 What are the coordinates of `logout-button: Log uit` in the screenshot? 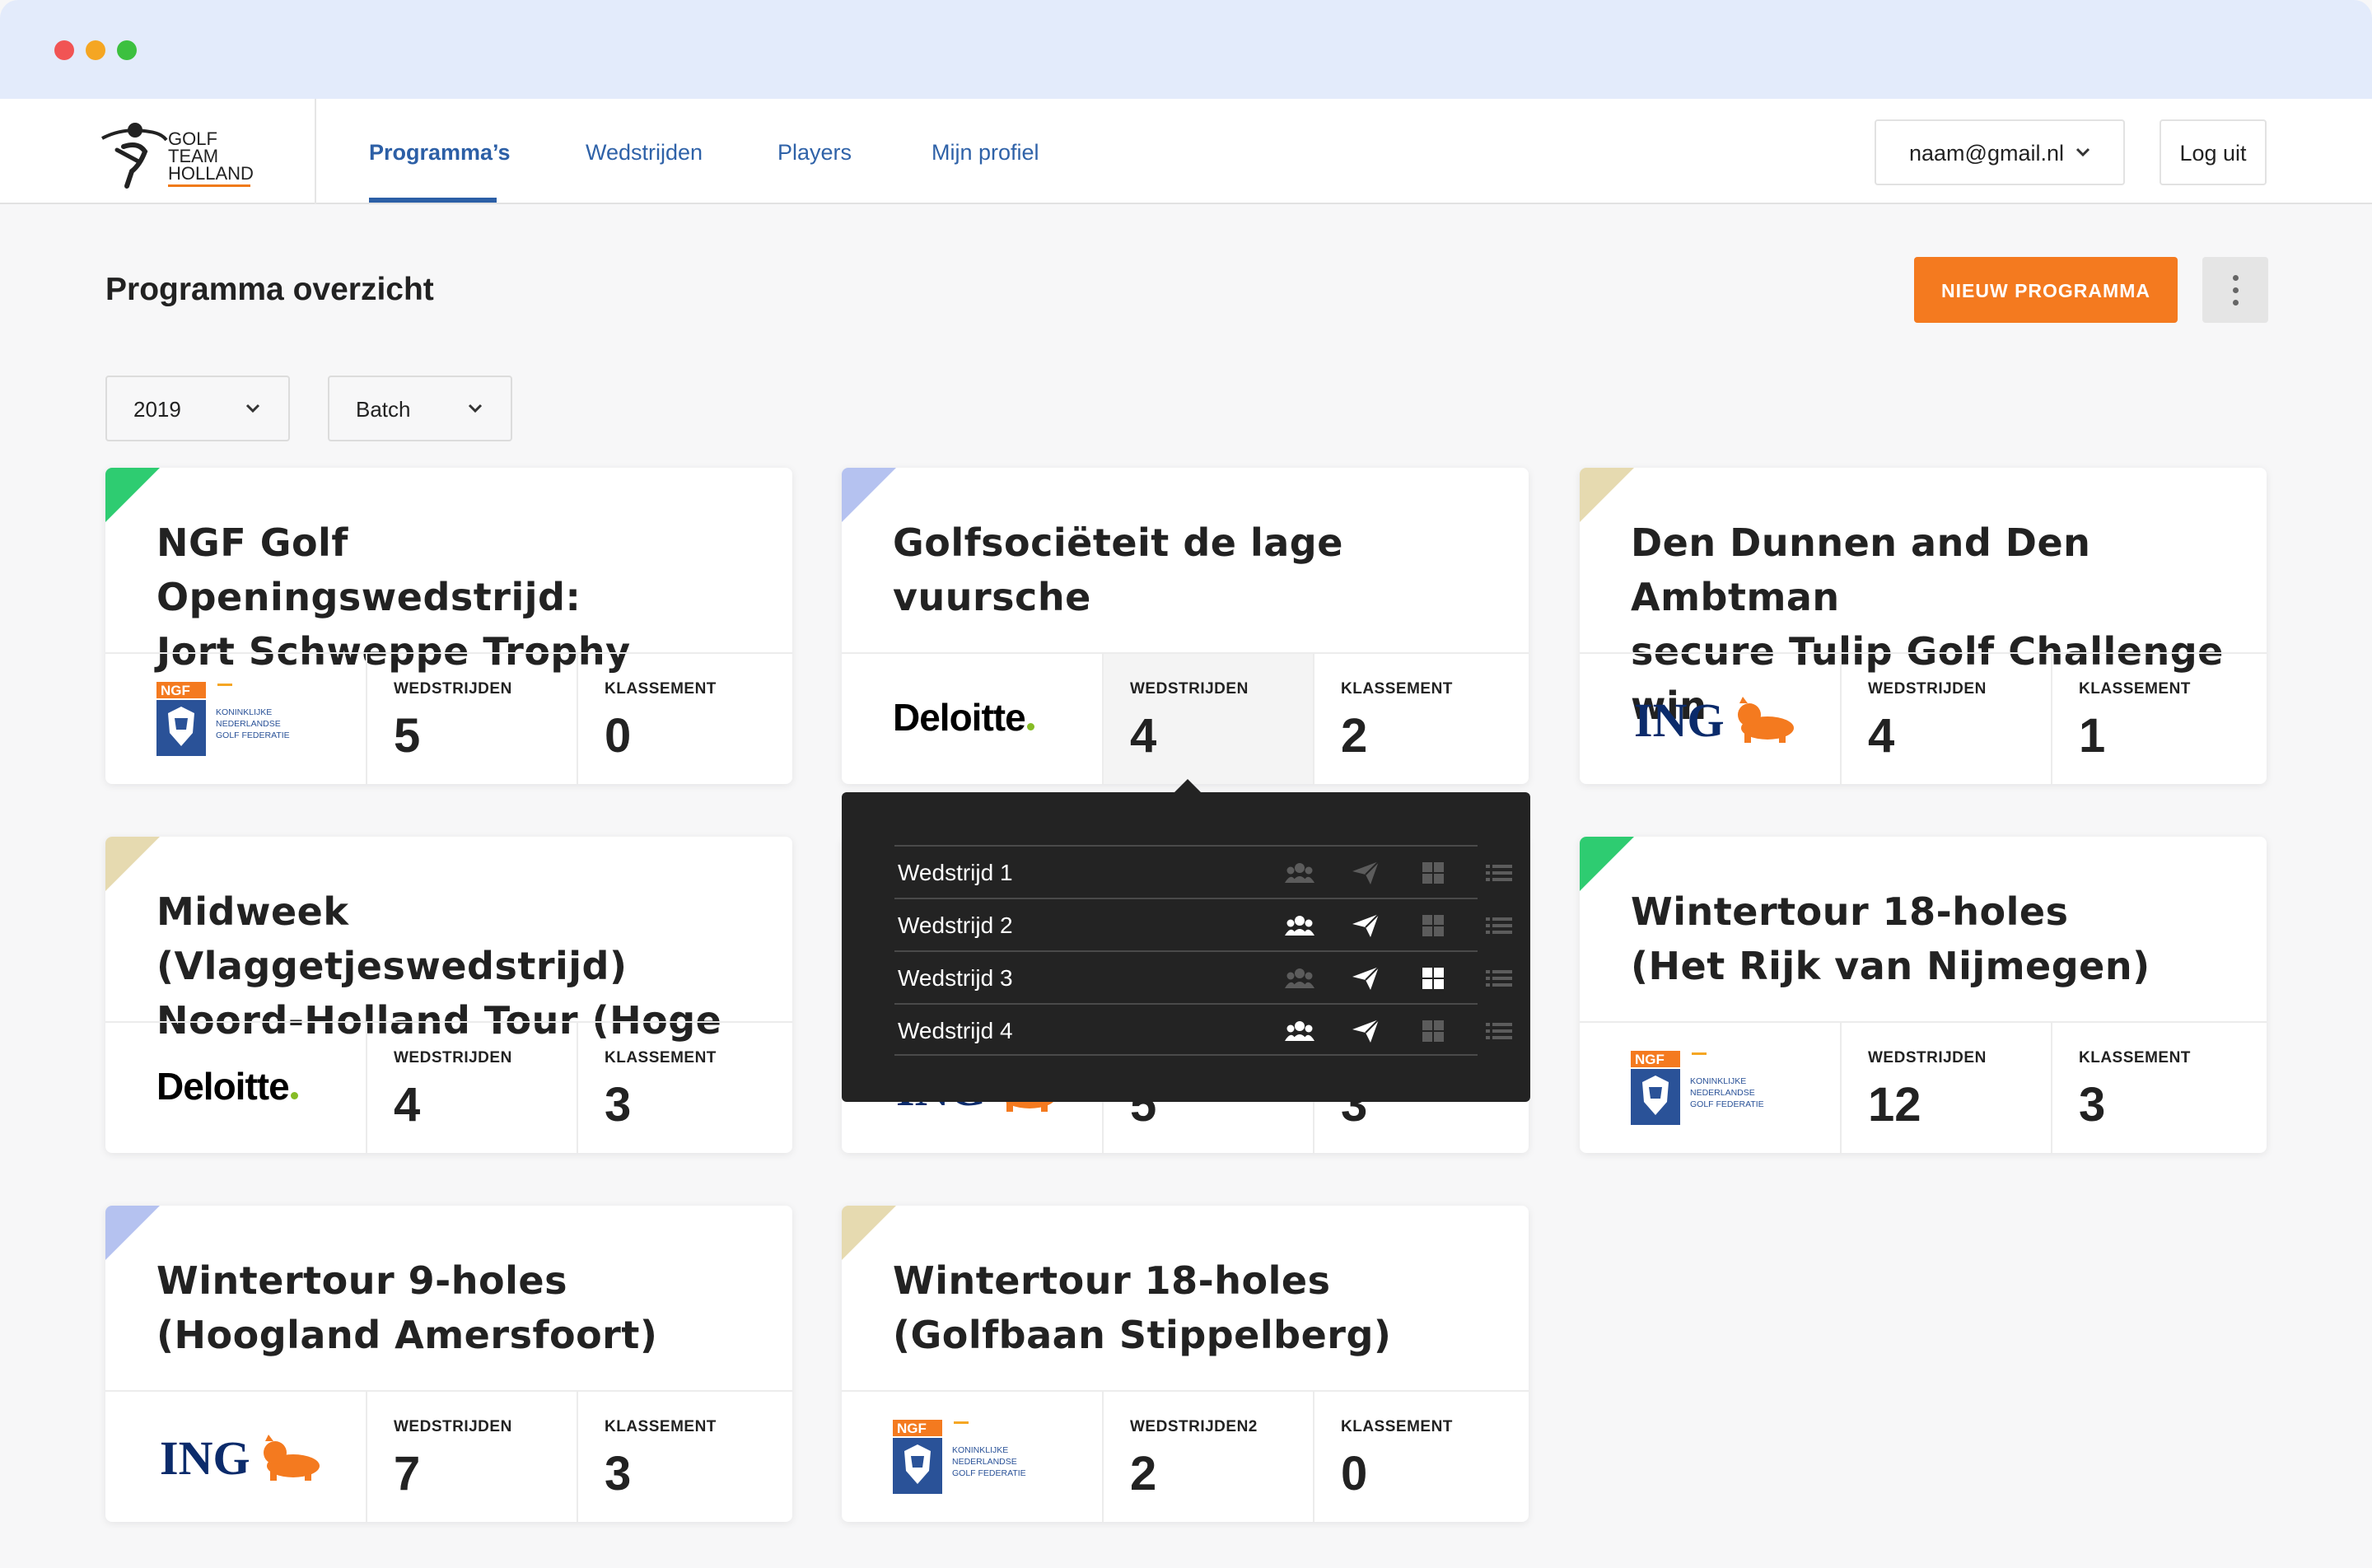 It's located at (2213, 152).